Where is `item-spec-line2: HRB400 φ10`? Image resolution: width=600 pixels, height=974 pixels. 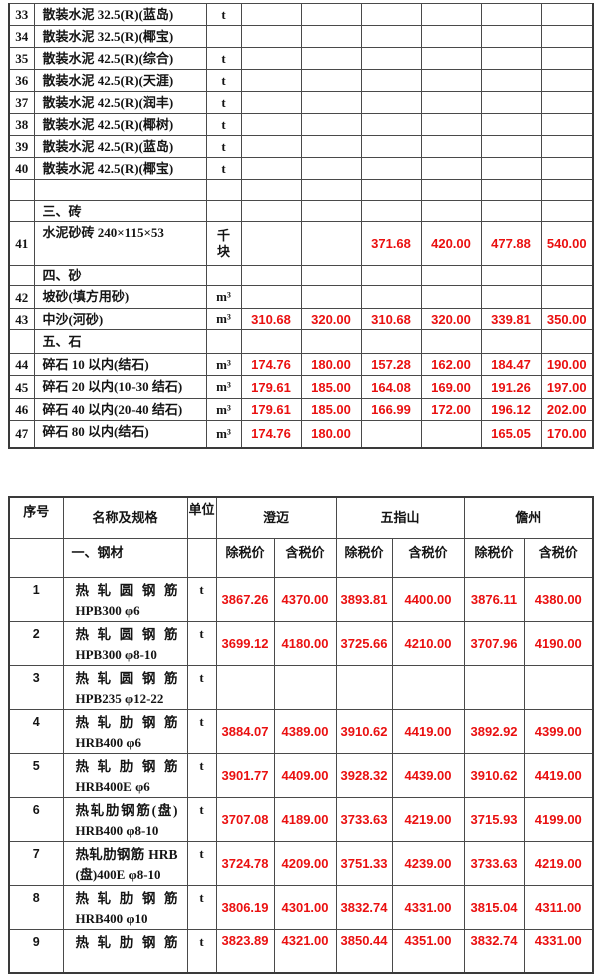
item-spec-line2: HRB400 φ10 is located at coordinates (111, 918).